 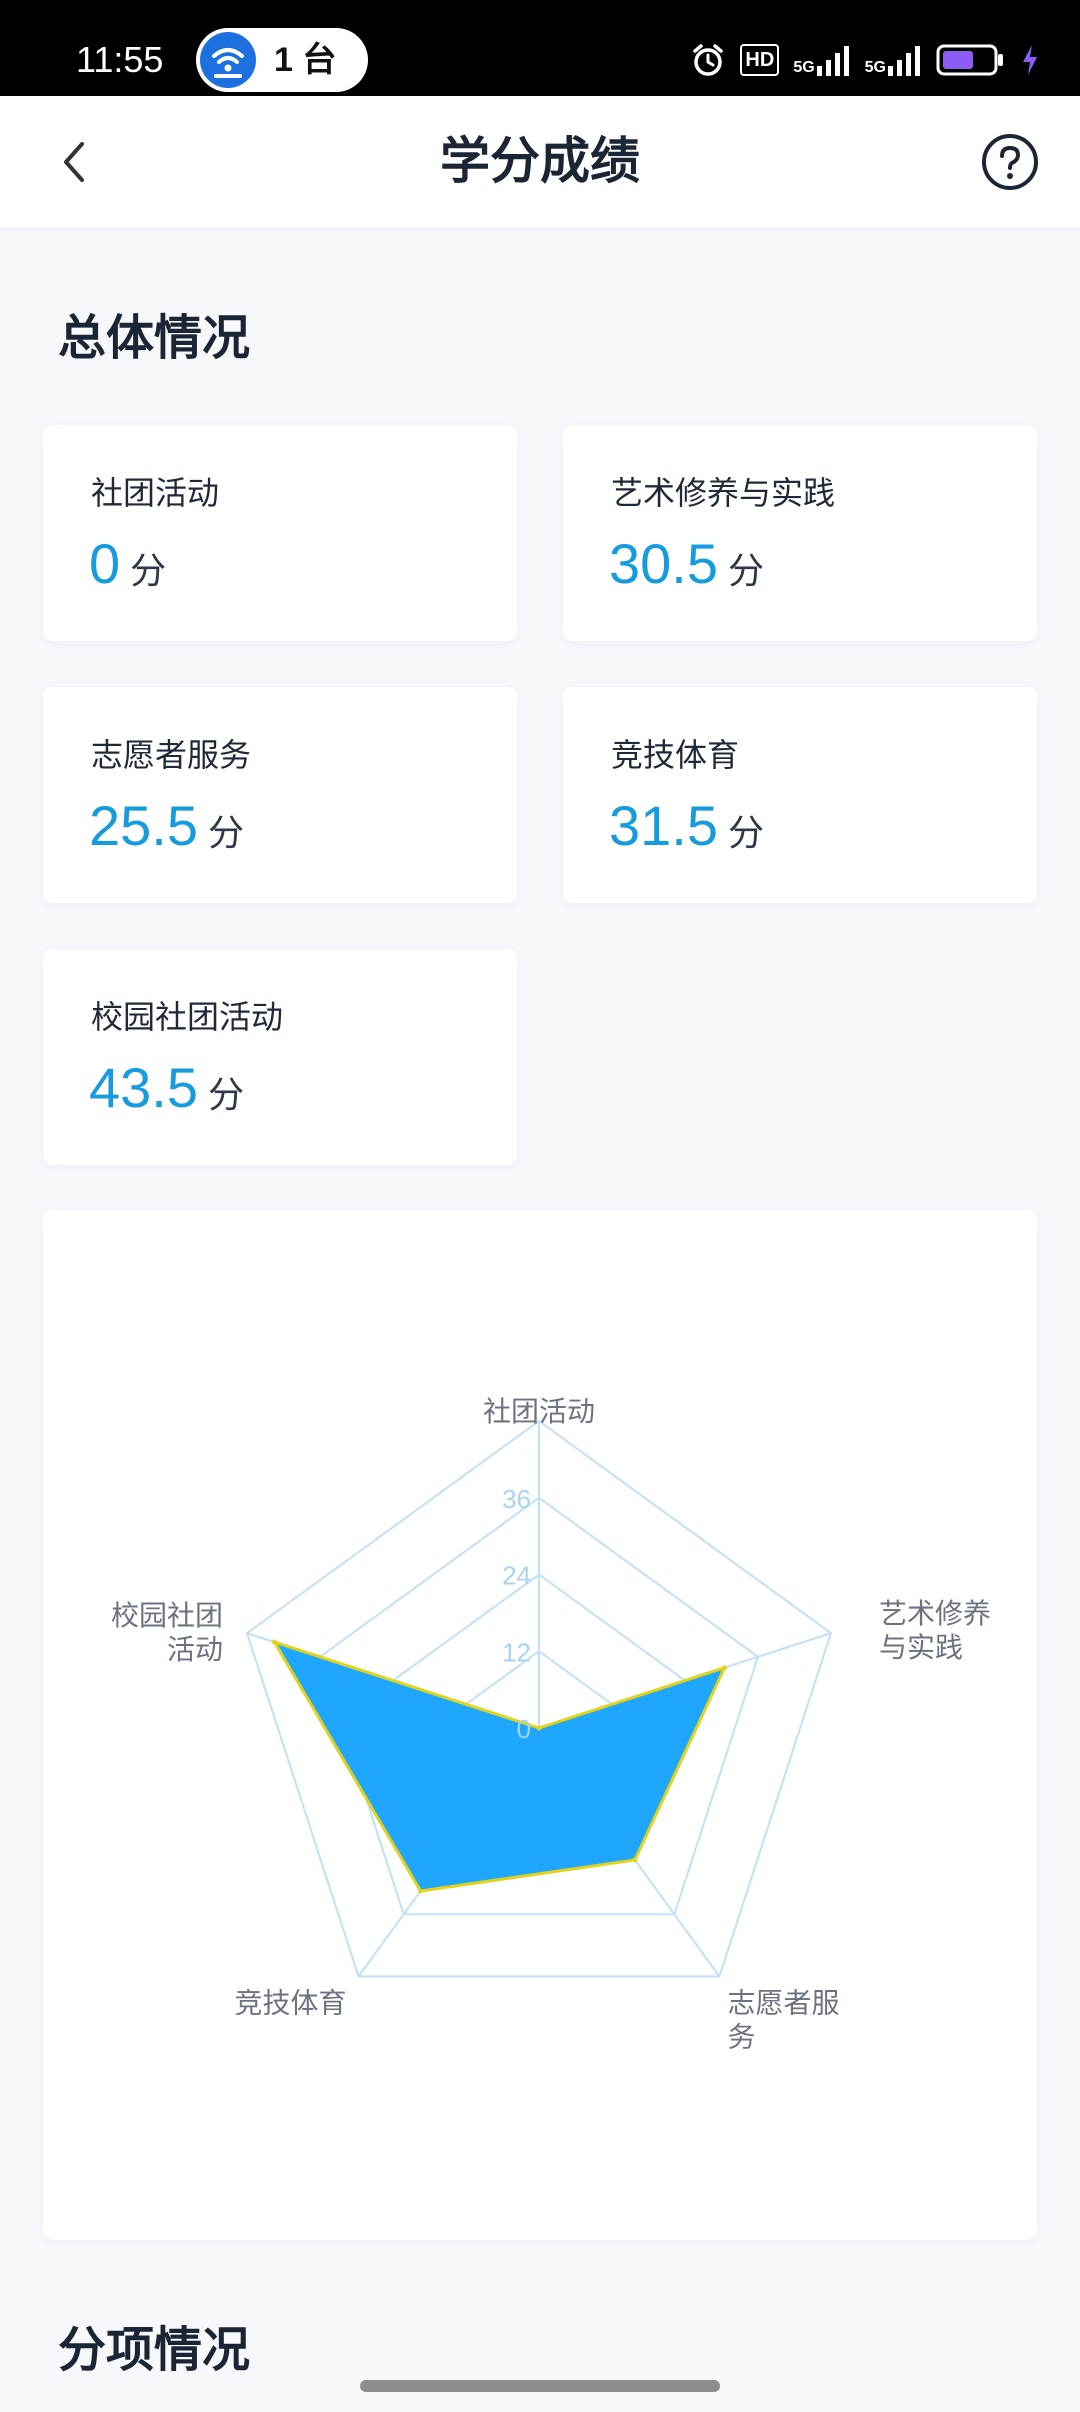 What do you see at coordinates (171, 755) in the screenshot?
I see `card-label: 志愿者服务` at bounding box center [171, 755].